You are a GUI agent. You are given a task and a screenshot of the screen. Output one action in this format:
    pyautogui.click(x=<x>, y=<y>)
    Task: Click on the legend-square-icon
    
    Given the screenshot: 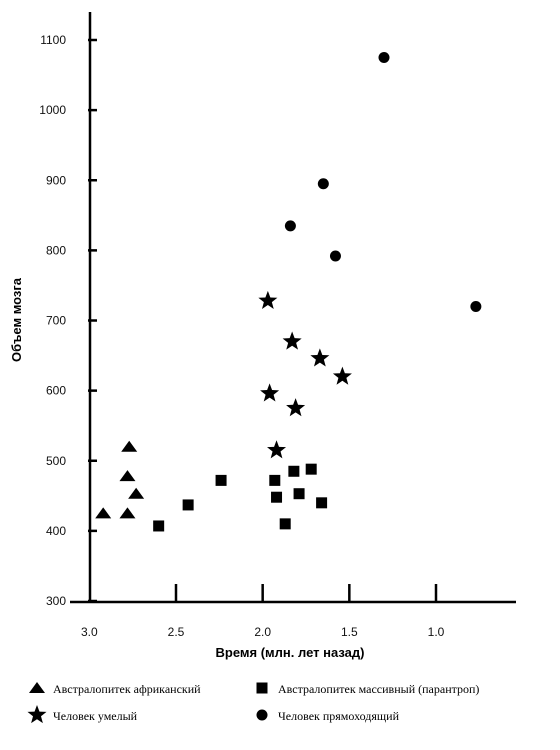 What is the action you would take?
    pyautogui.click(x=262, y=688)
    